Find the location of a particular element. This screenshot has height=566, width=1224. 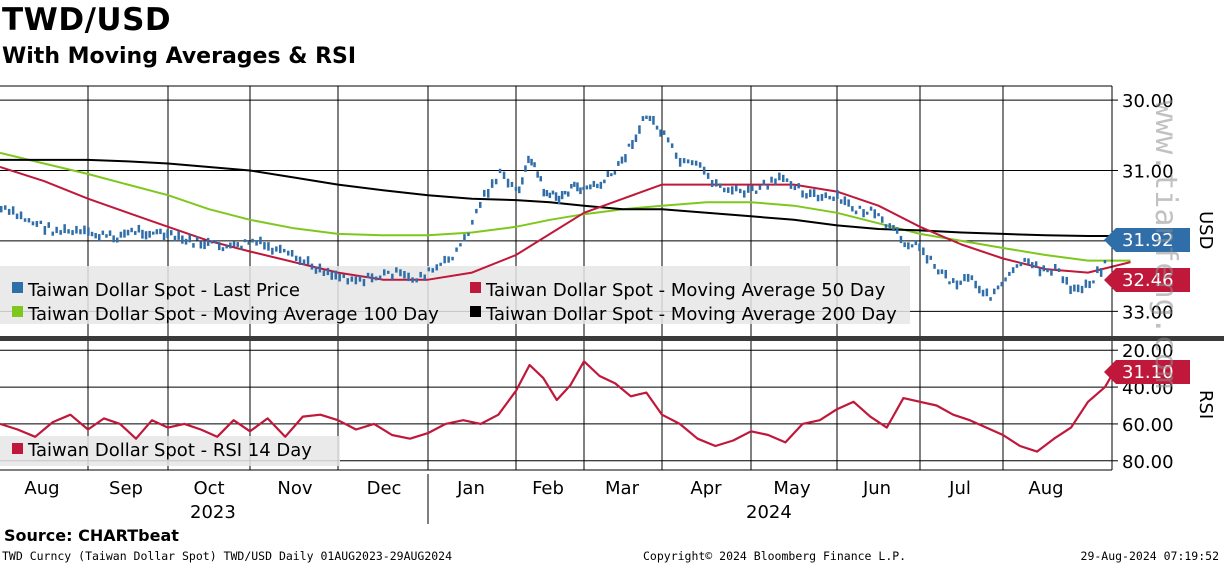

price-tick-label: 30.00 is located at coordinates (1148, 101).